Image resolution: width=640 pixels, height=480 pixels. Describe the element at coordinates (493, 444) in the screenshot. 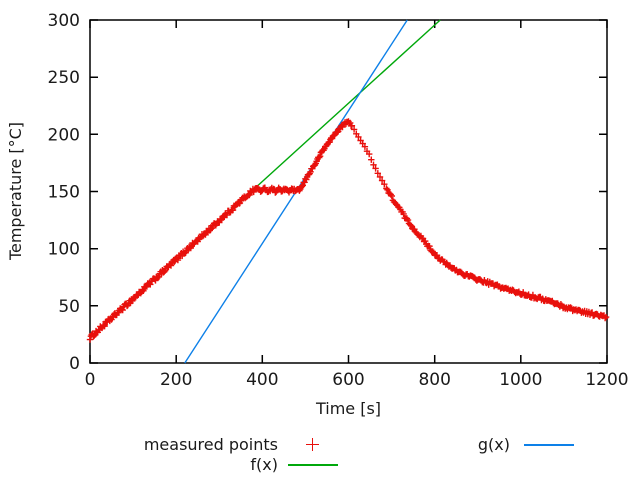

I see `legend-label-gx: g(x)` at that location.